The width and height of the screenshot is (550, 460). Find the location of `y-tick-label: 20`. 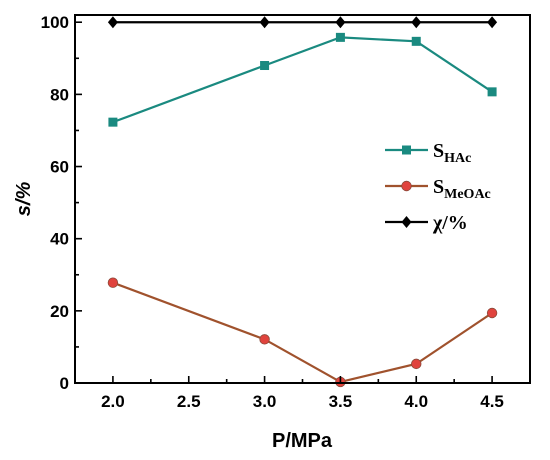

y-tick-label: 20 is located at coordinates (59, 311).